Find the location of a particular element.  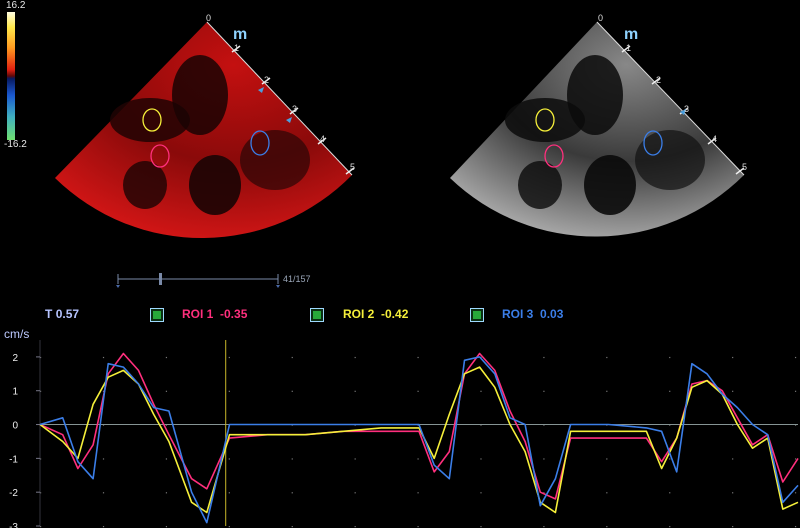

roi-1-readout: ROI 1 -0.35 is located at coordinates (214, 314).